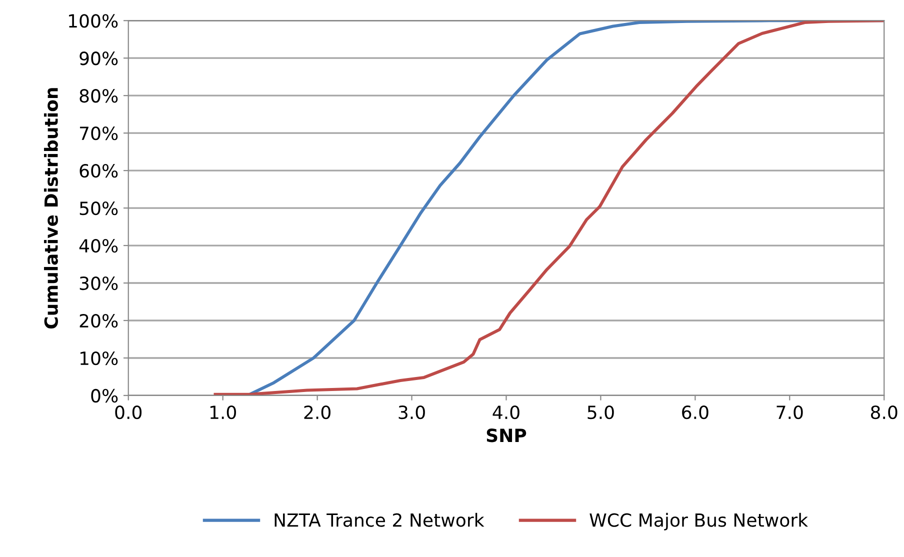 This screenshot has width=904, height=557. What do you see at coordinates (99, 96) in the screenshot?
I see `y-tick-label: 80%` at bounding box center [99, 96].